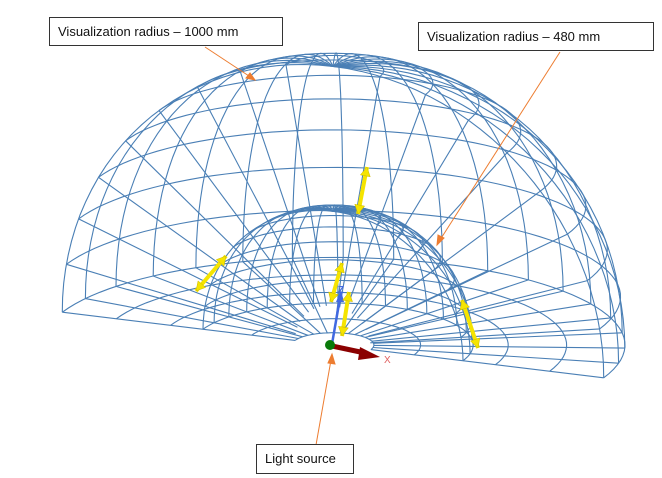 The width and height of the screenshot is (662, 478). Describe the element at coordinates (336, 321) in the screenshot. I see `z-axis-arrow` at that location.